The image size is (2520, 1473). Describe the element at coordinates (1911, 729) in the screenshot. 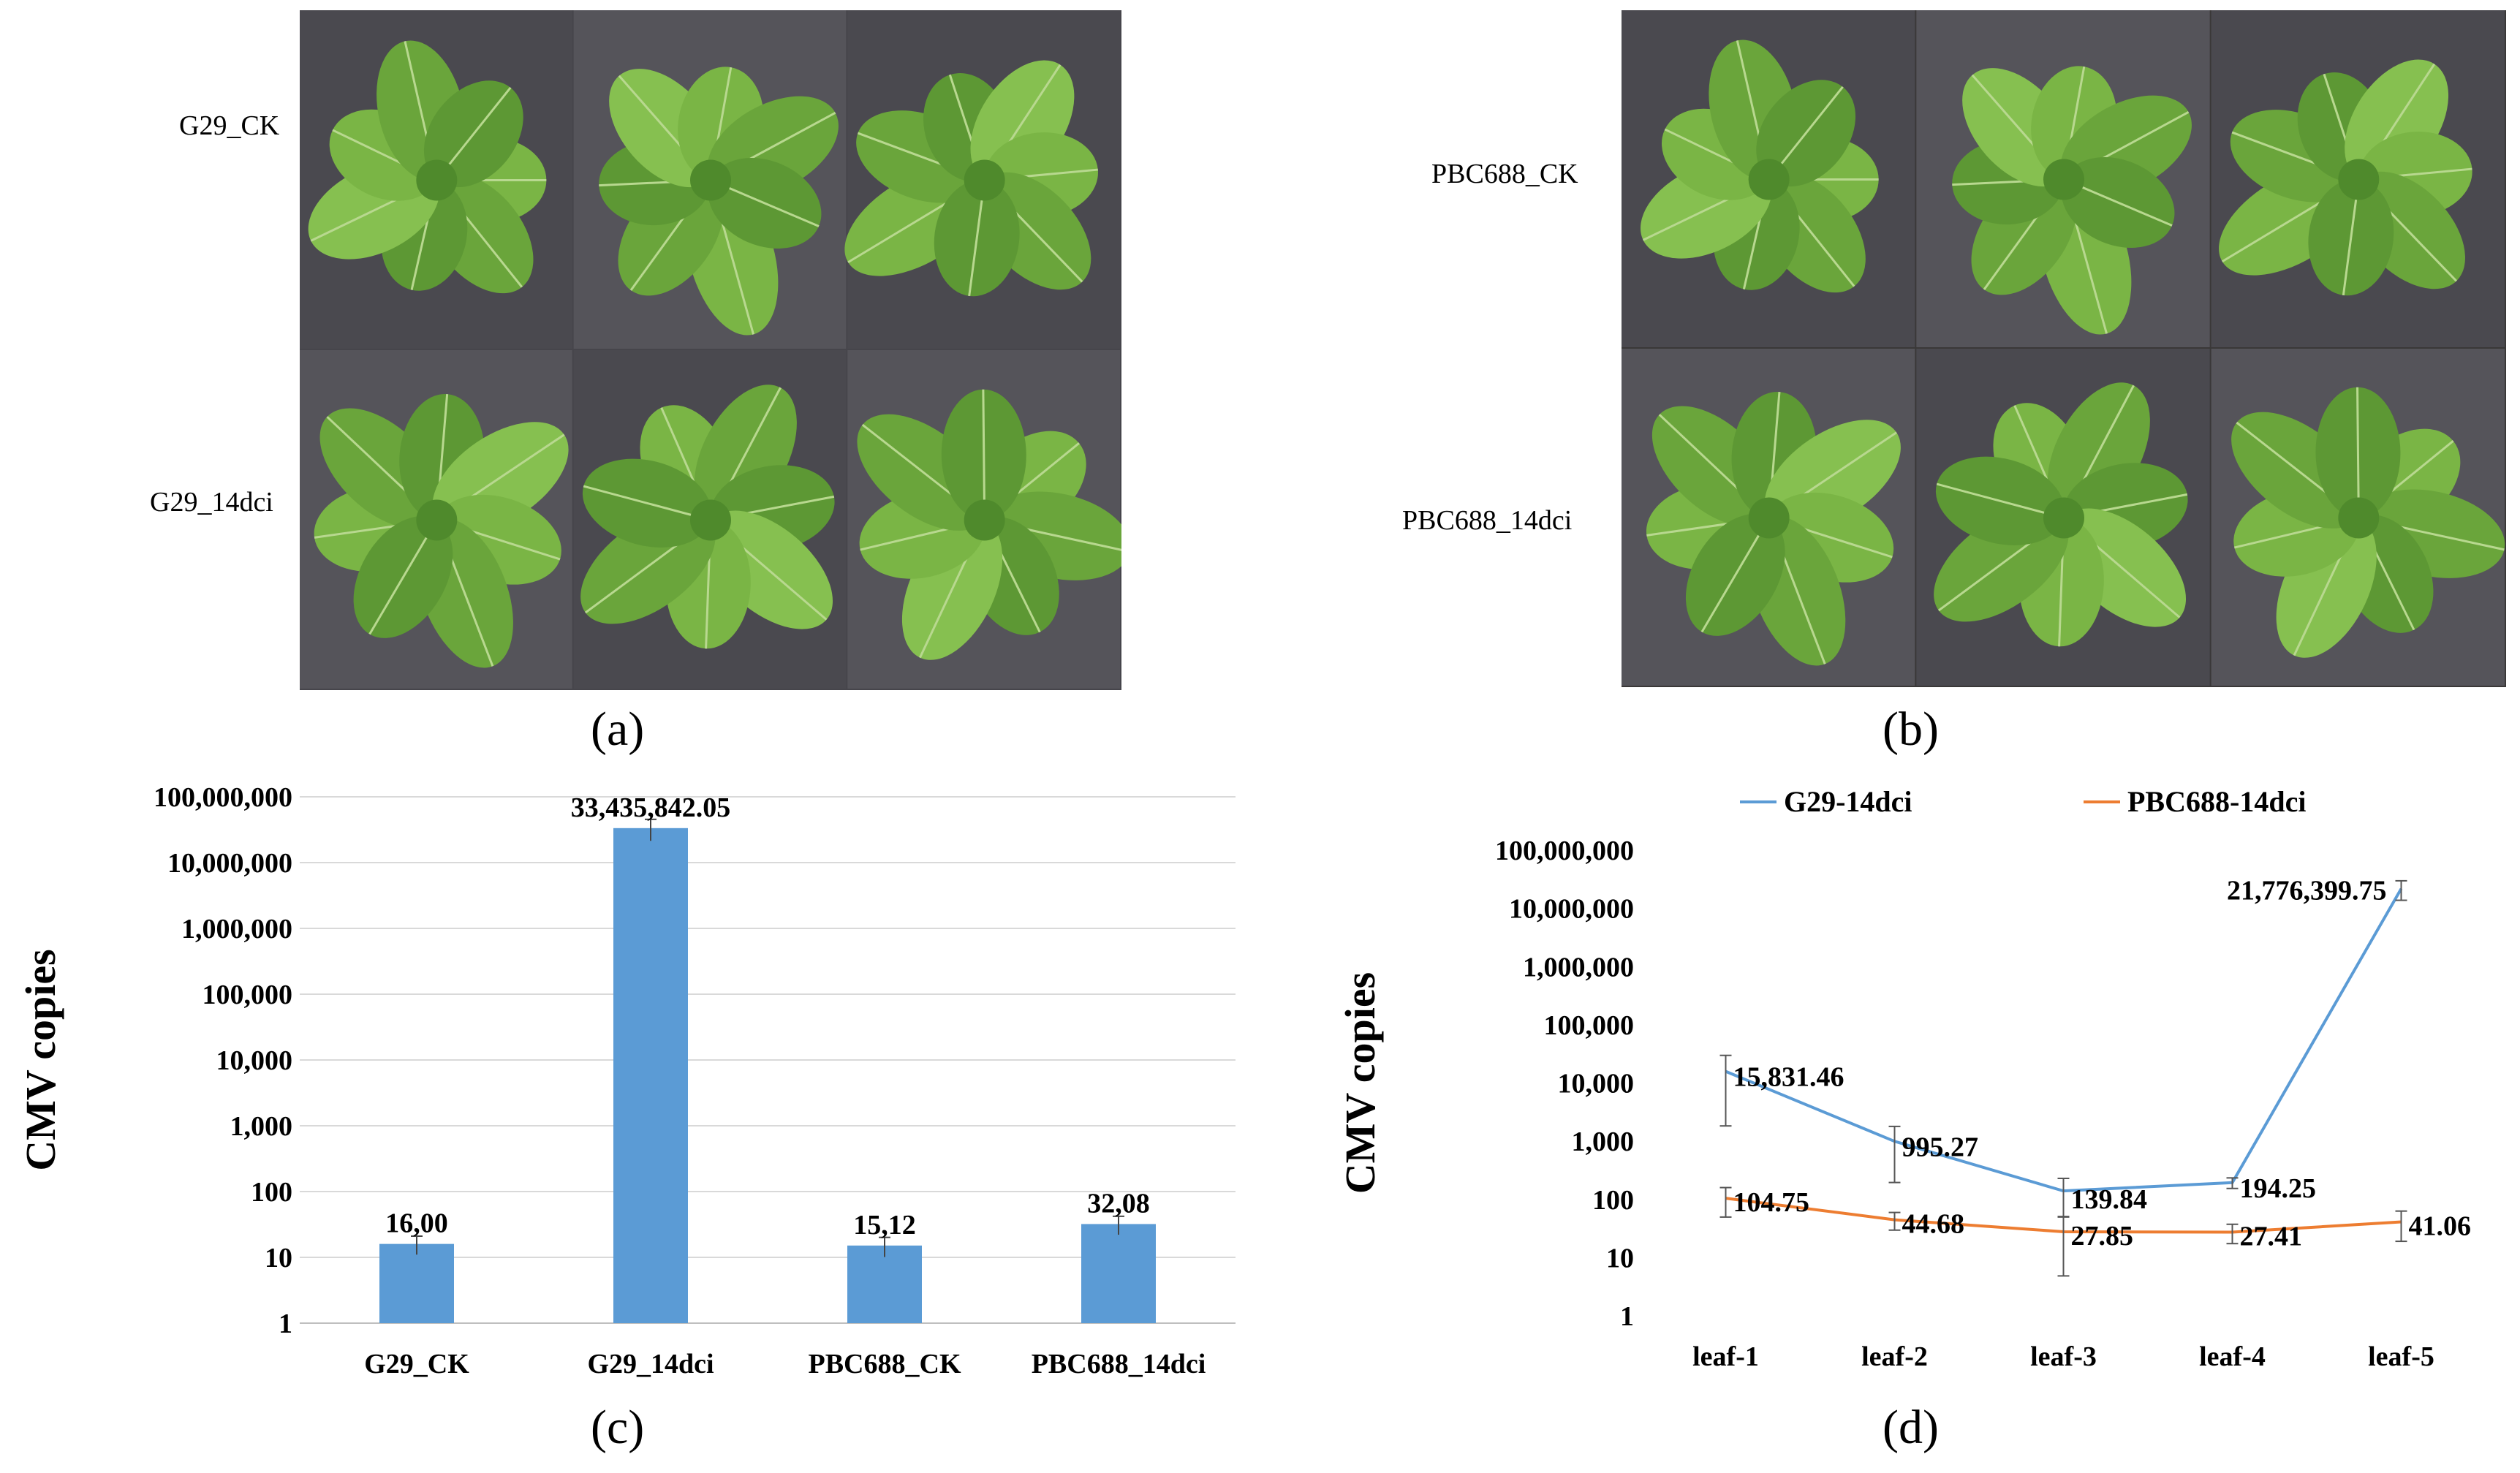

I see `panel-letter-b: (b)` at that location.